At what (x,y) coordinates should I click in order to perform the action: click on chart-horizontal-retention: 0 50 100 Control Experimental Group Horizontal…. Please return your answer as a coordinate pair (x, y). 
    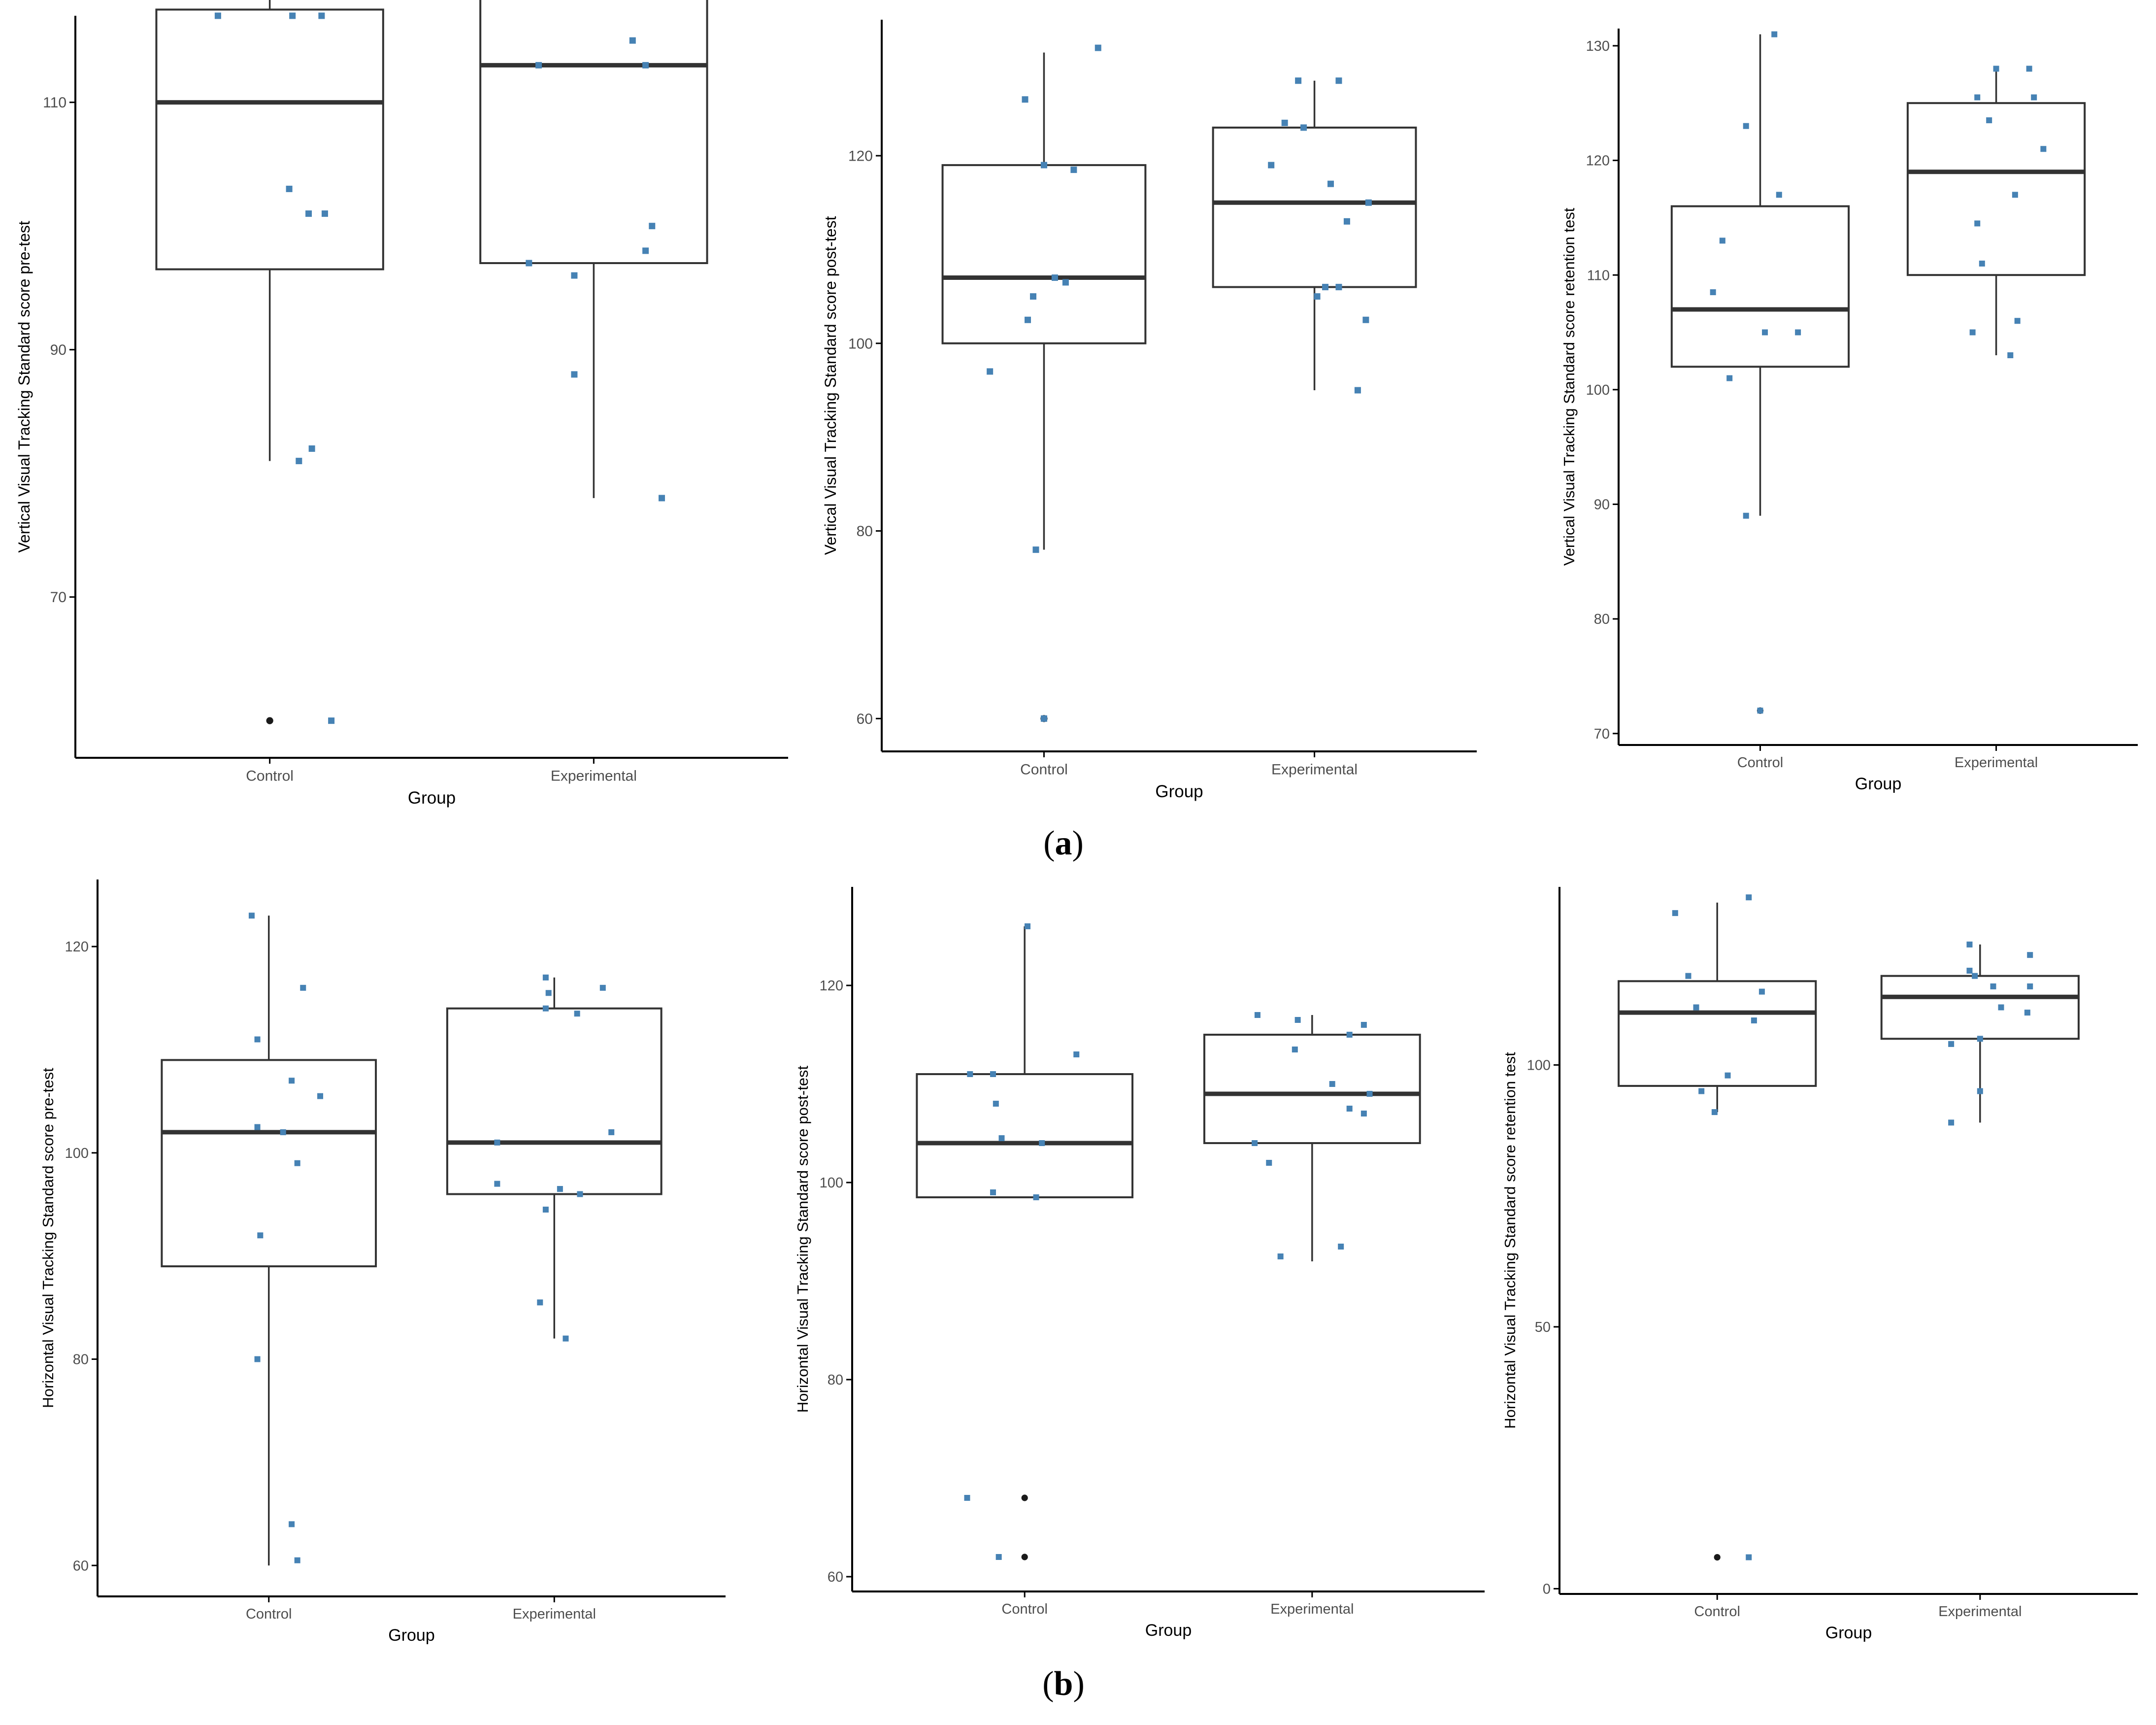
    Looking at the image, I should click on (1819, 1264).